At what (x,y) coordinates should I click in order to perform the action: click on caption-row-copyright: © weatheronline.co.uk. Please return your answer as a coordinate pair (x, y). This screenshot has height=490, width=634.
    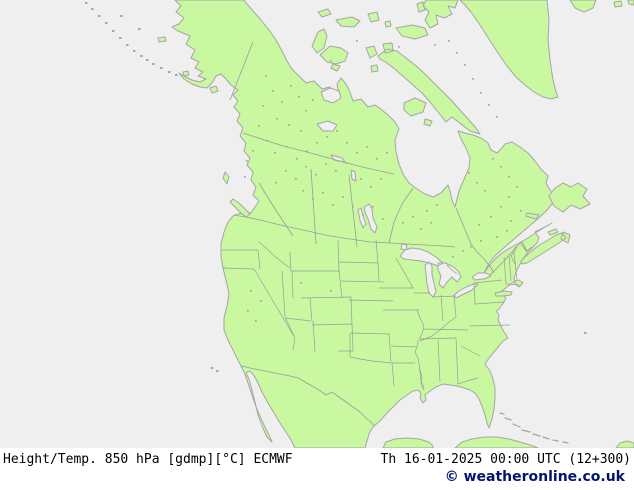
    Looking at the image, I should click on (317, 477).